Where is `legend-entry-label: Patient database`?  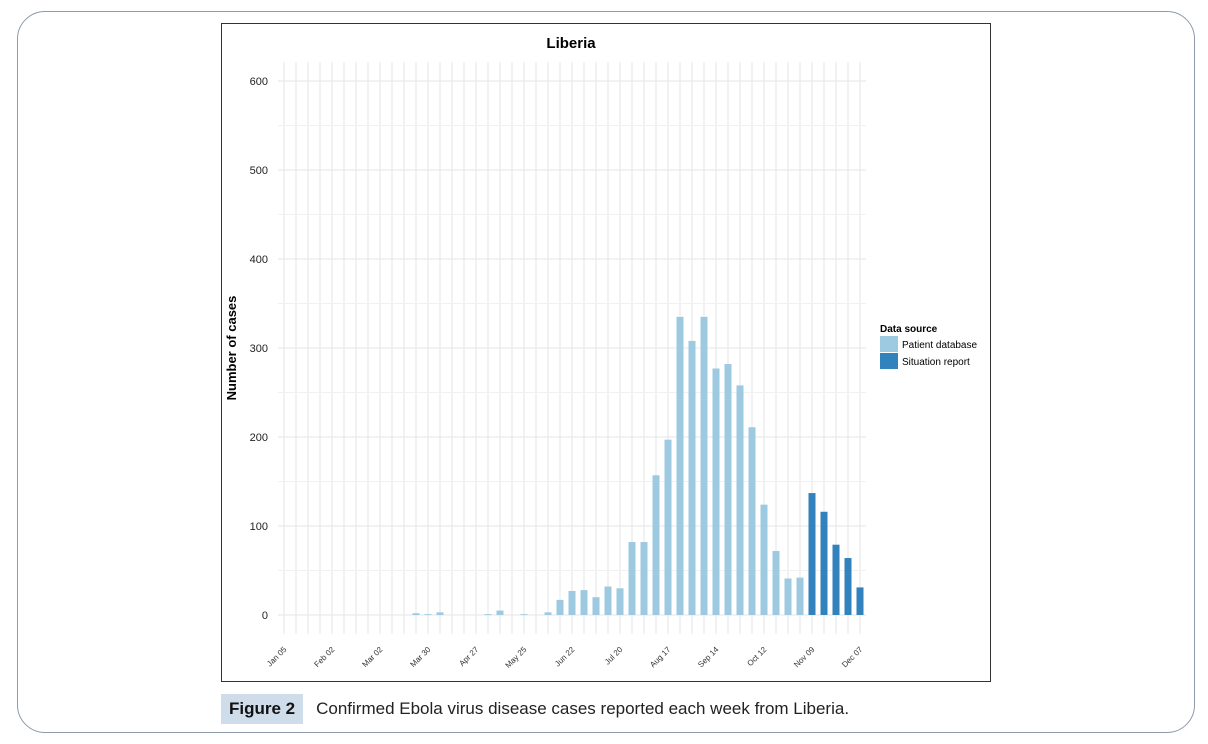
legend-entry-label: Patient database is located at coordinates (939, 345).